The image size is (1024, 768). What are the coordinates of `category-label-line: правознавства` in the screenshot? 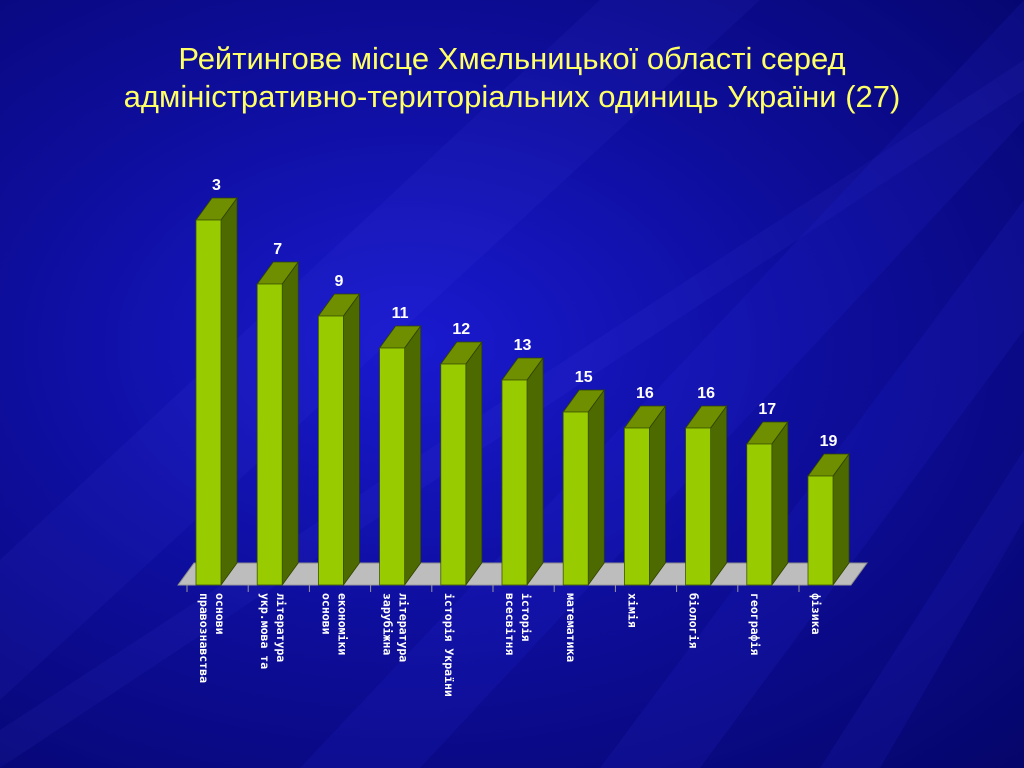 It's located at (204, 638).